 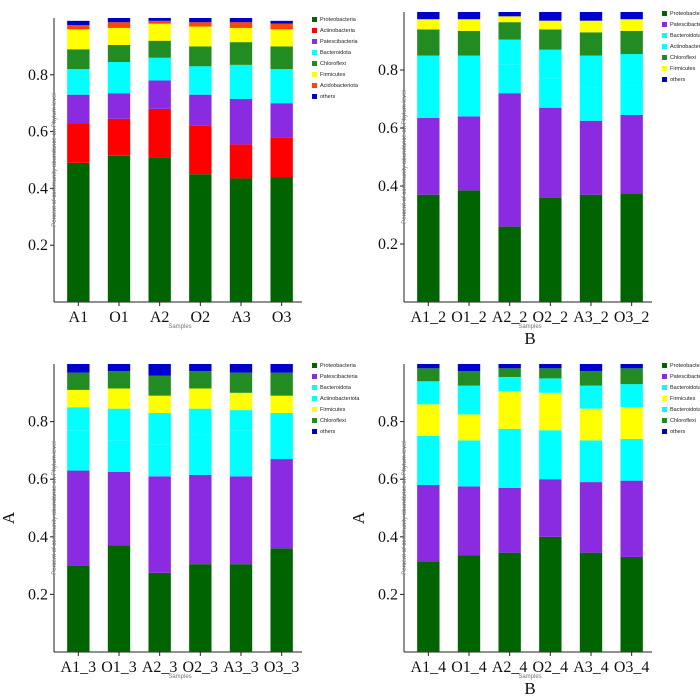 I want to click on bar-segment-a1-3-others, so click(x=78, y=368).